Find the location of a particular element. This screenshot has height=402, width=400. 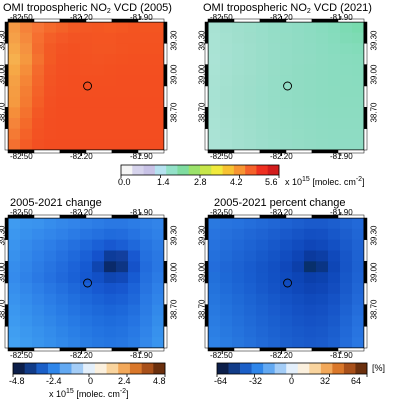

panel-title-2005-subscript: 2 is located at coordinates (108, 11).